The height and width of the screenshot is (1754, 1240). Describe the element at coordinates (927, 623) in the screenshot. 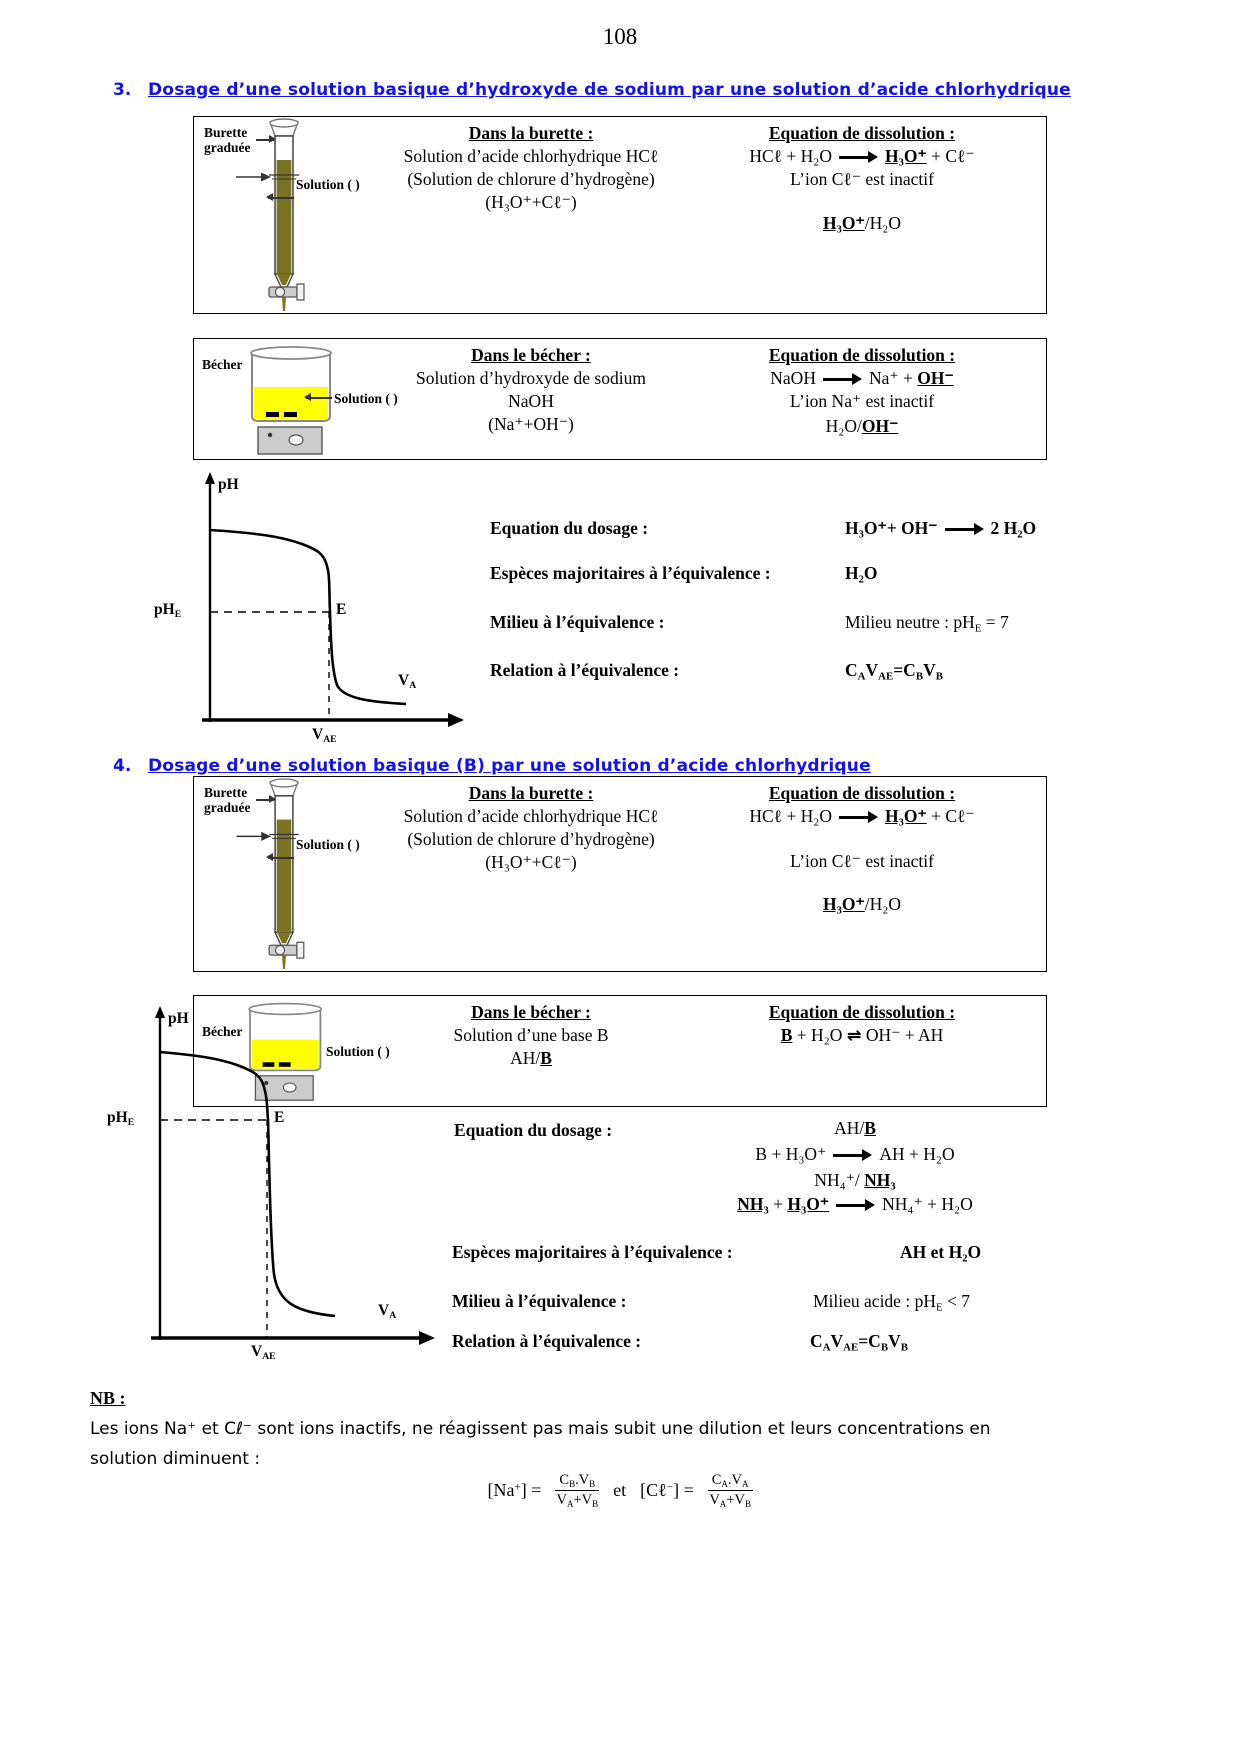

I see `medium-value: Milieu neutre : pHE = 7` at that location.